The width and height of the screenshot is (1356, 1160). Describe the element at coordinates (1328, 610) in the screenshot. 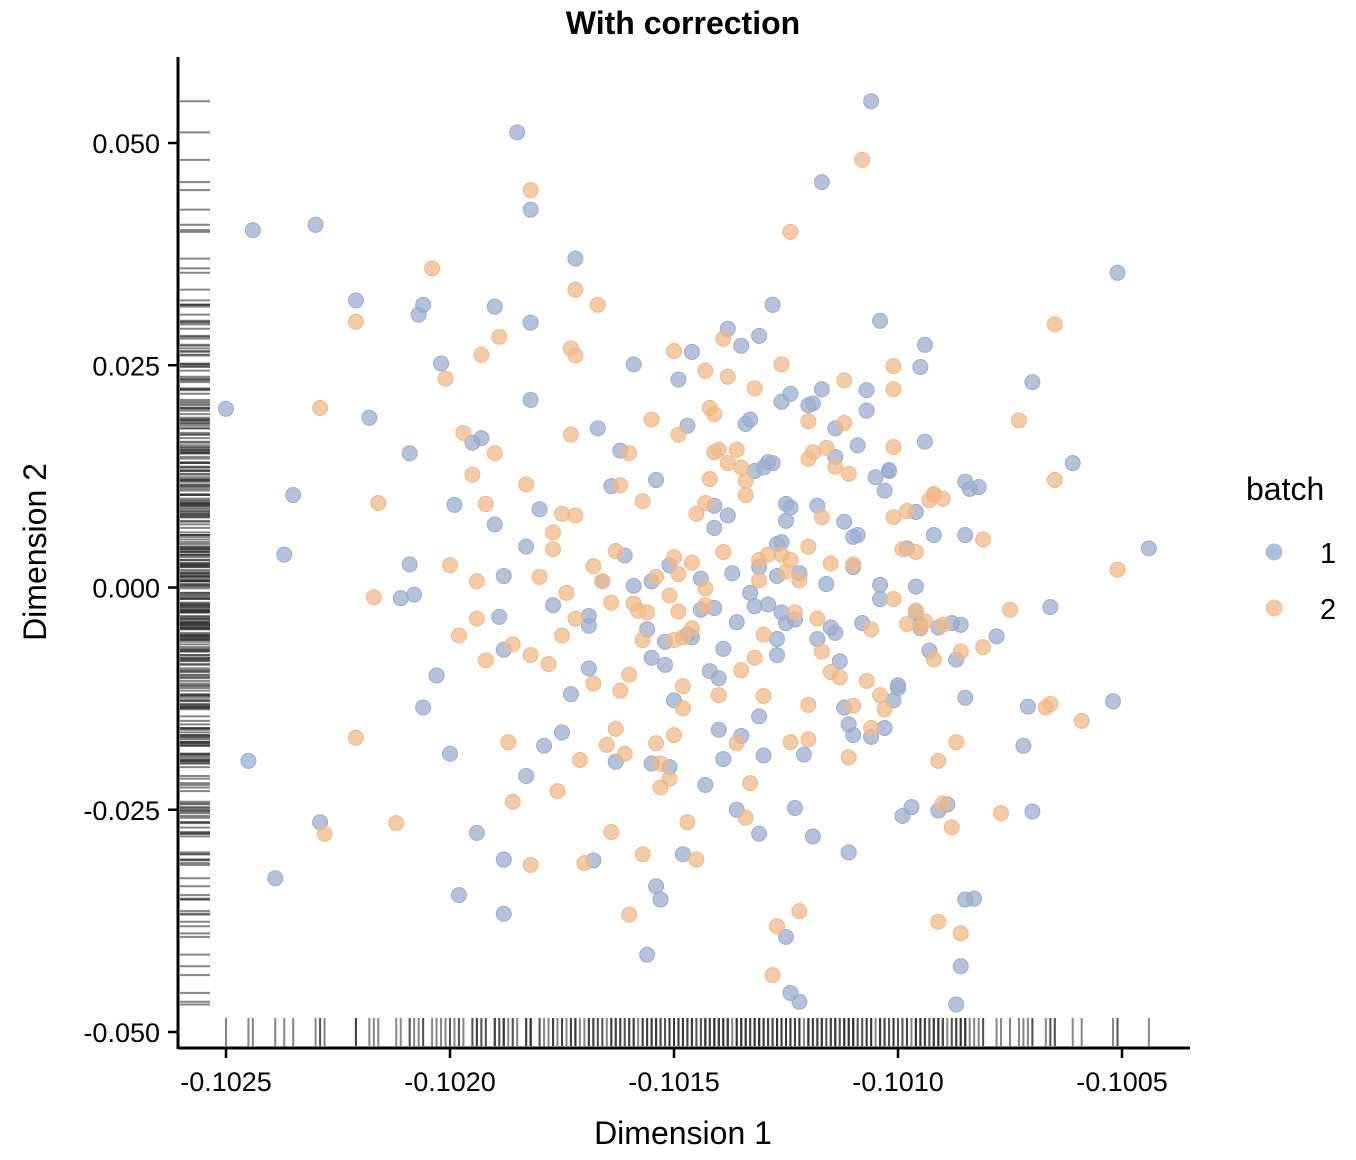

I see `legend-label-2: 2` at that location.